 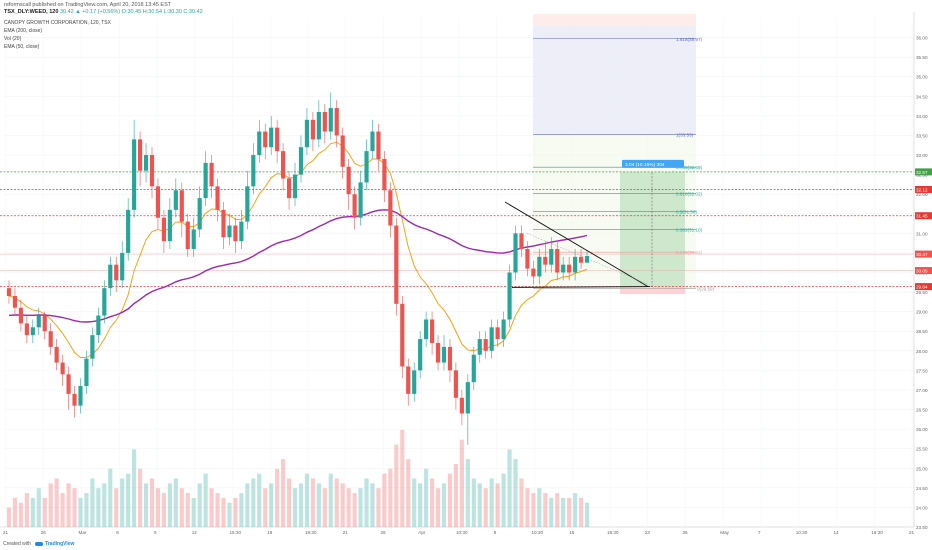 I want to click on price-tick-label: 25.00, so click(x=922, y=468).